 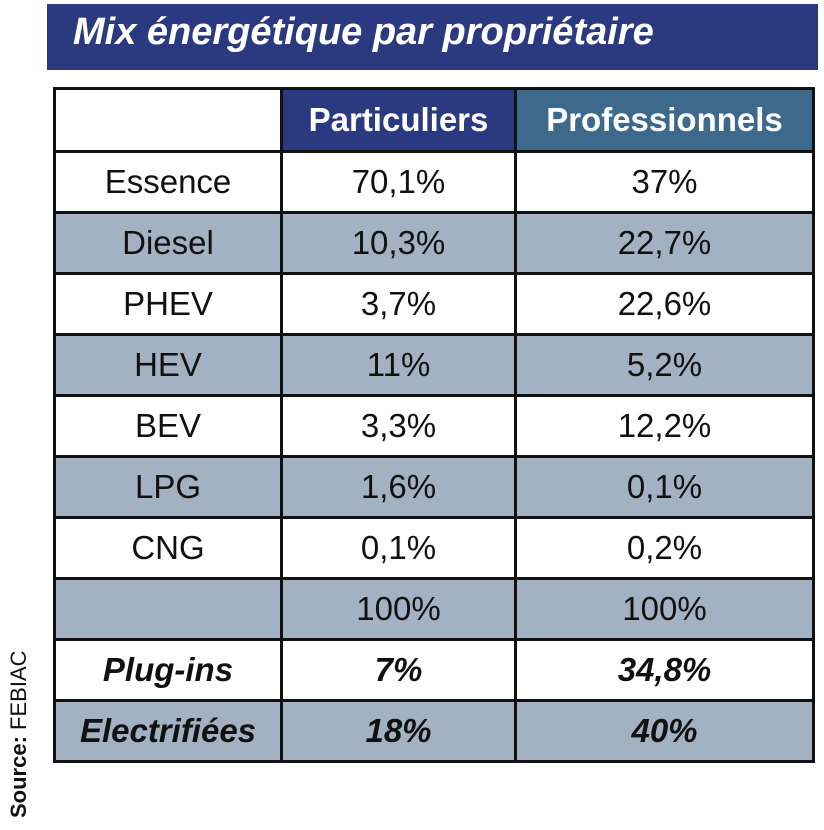 What do you see at coordinates (664, 487) in the screenshot?
I see `cell-professionnels: 0,1%` at bounding box center [664, 487].